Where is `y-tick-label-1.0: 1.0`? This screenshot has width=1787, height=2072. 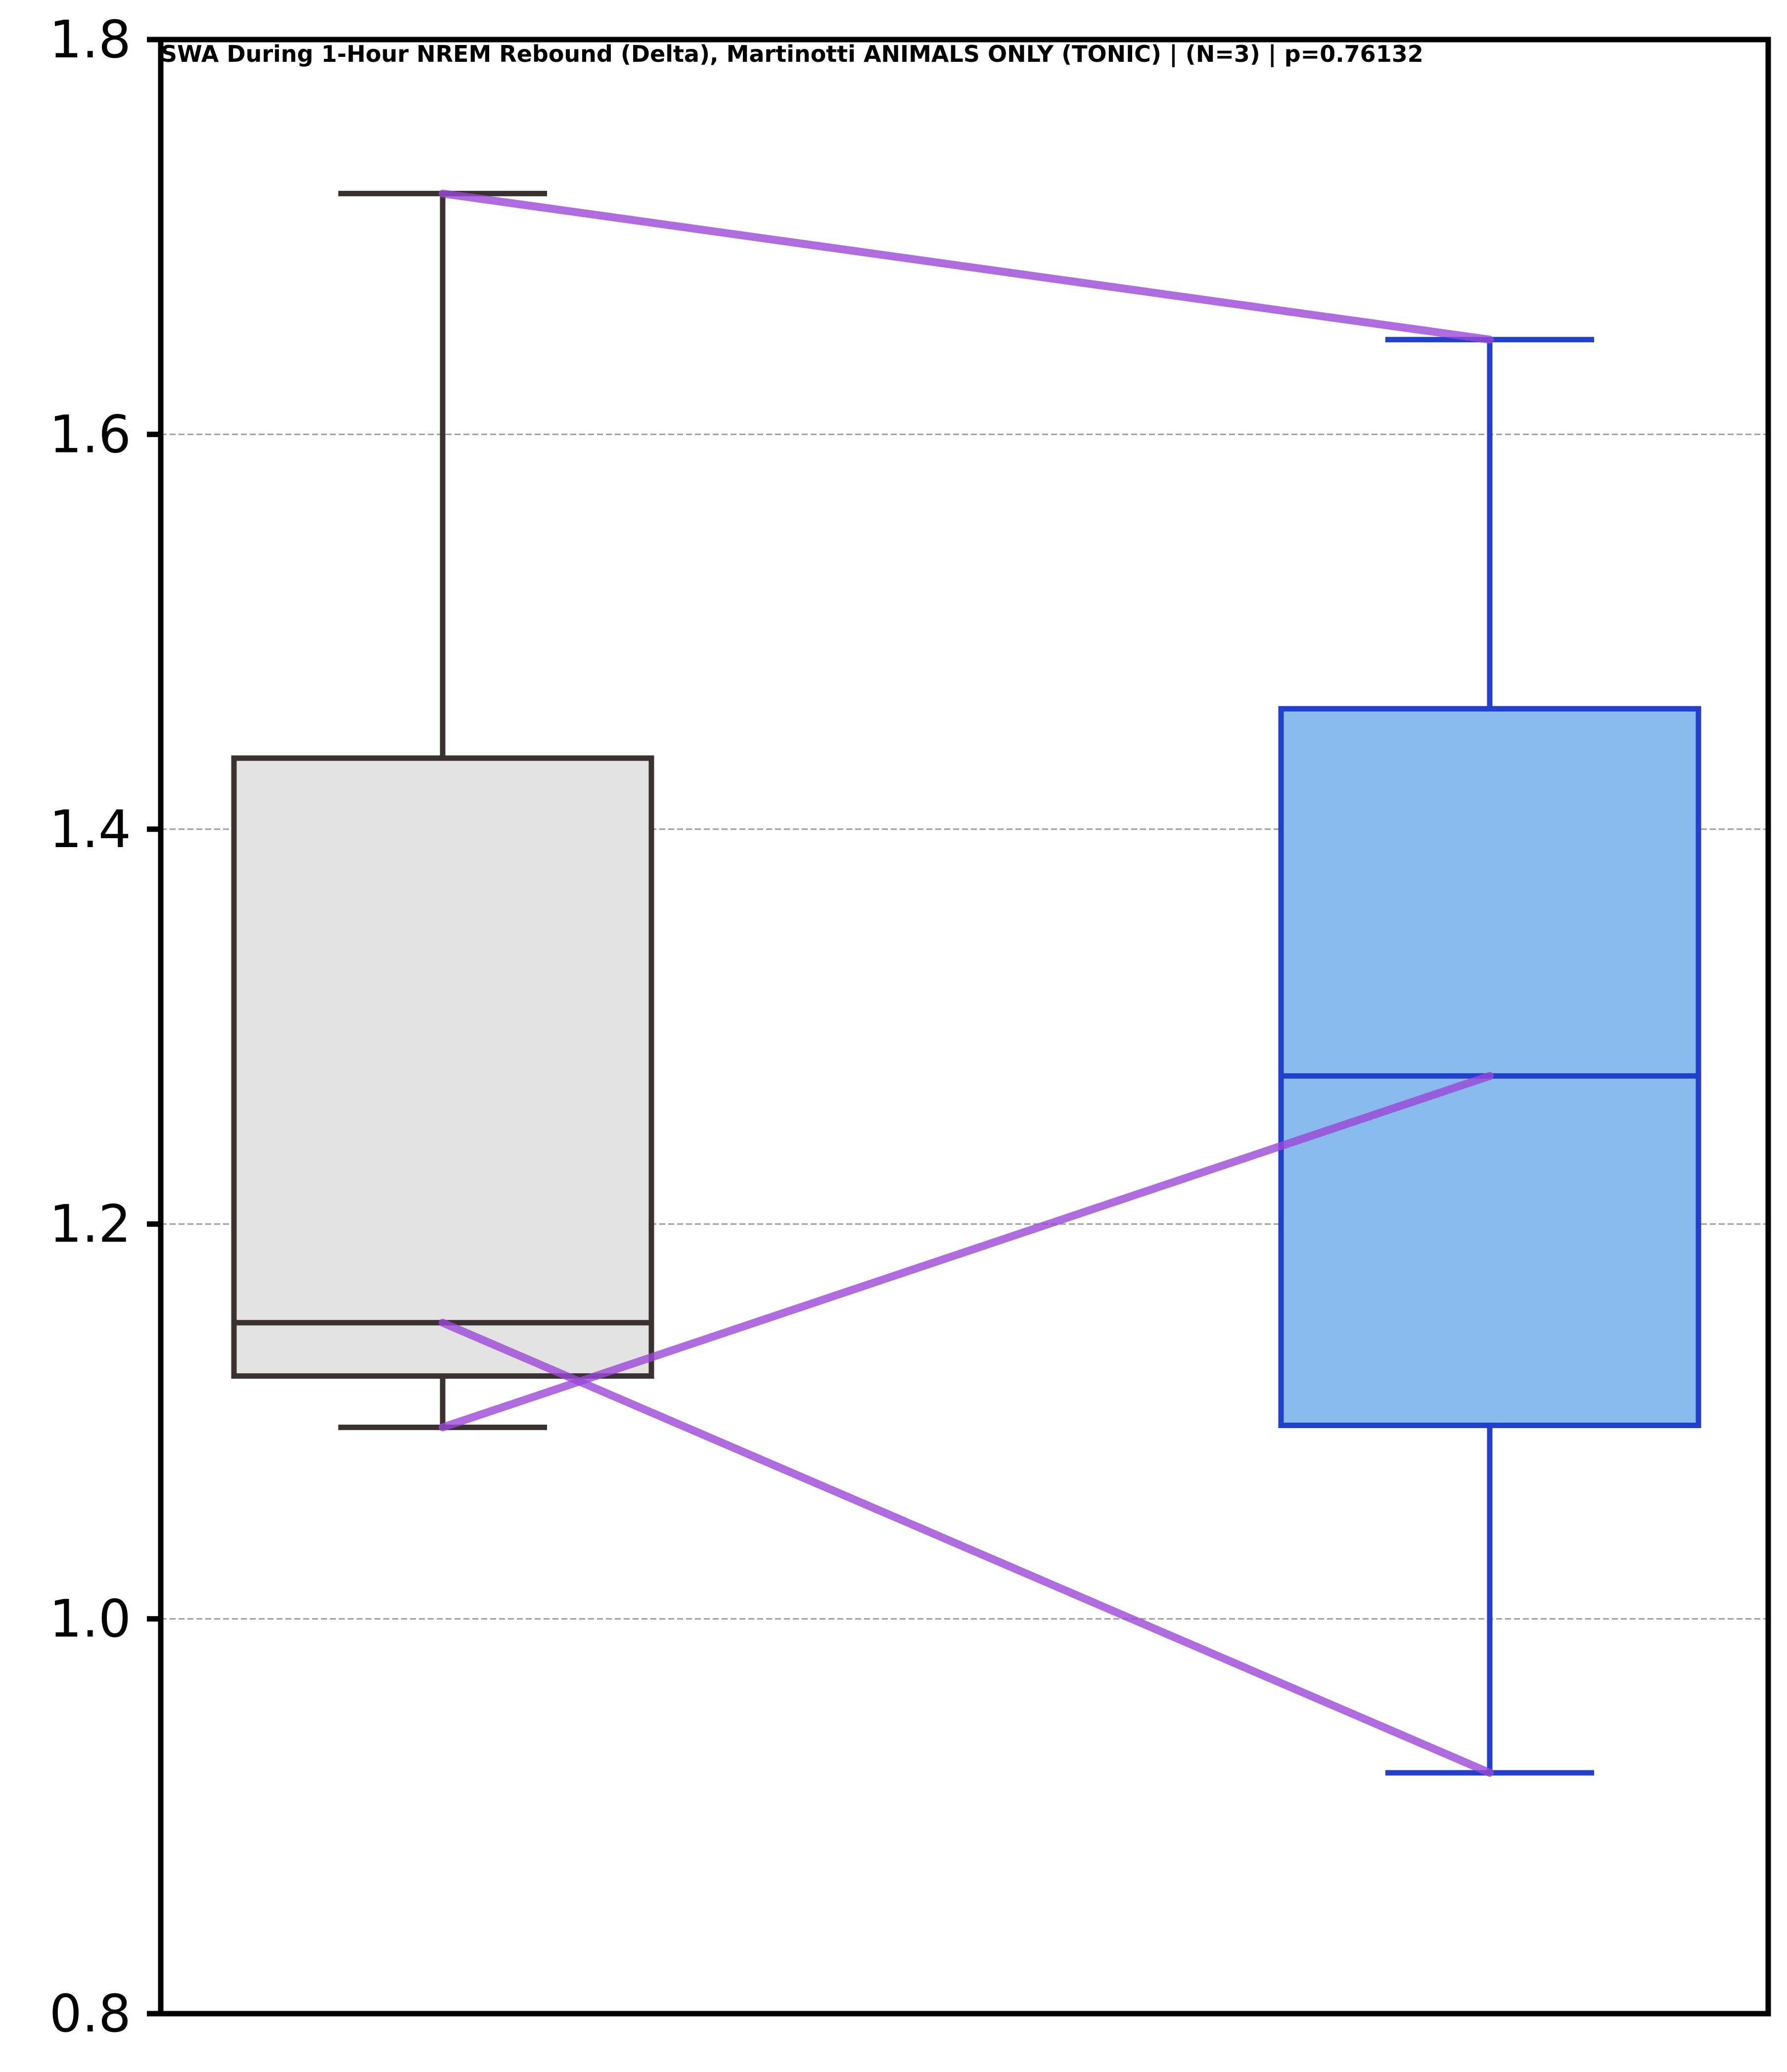 y-tick-label-1.0: 1.0 is located at coordinates (90, 1619).